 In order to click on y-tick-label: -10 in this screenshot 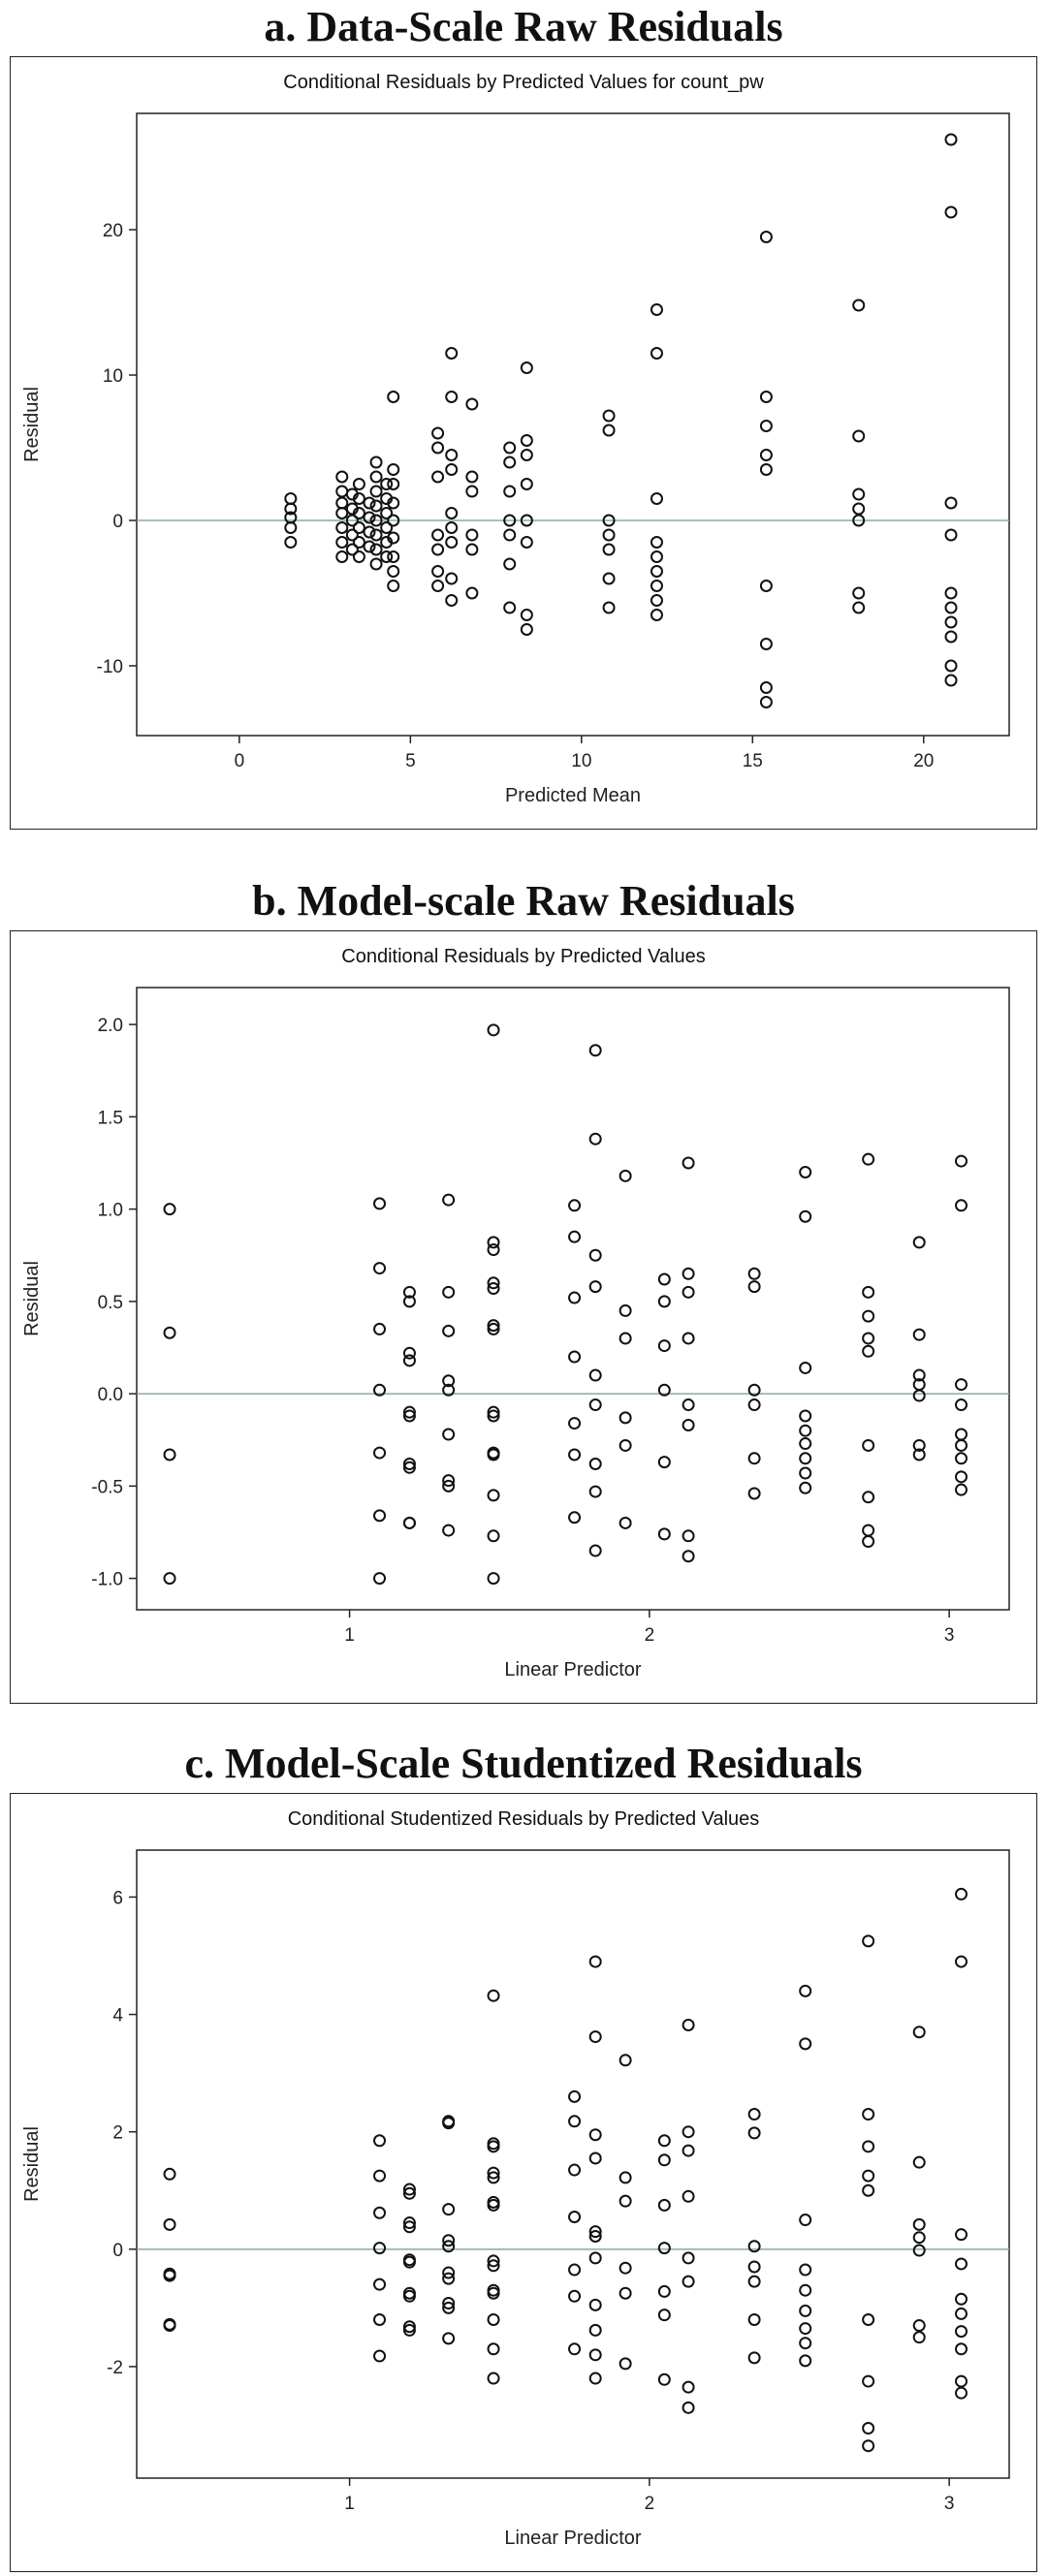, I will do `click(110, 667)`.